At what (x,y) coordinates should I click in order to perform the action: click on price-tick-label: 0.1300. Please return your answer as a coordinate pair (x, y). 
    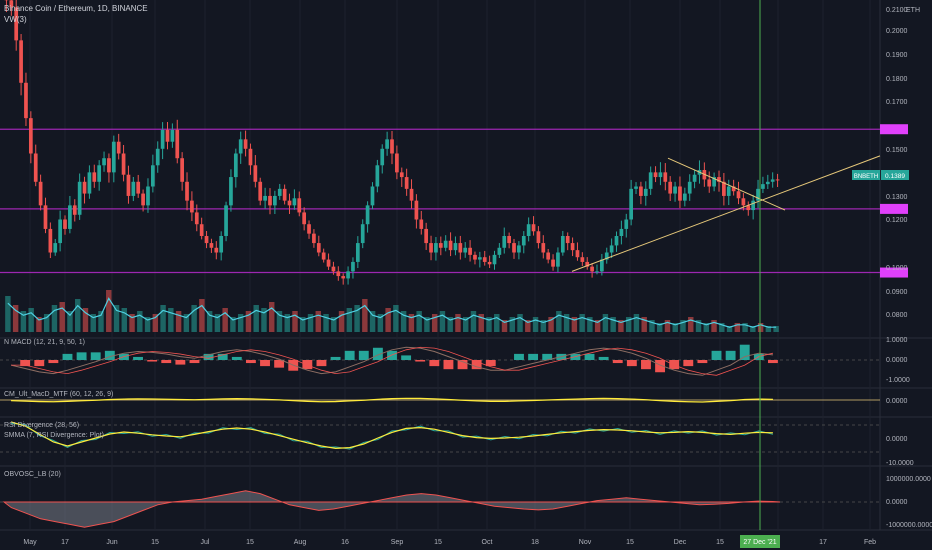
    Looking at the image, I should click on (897, 197).